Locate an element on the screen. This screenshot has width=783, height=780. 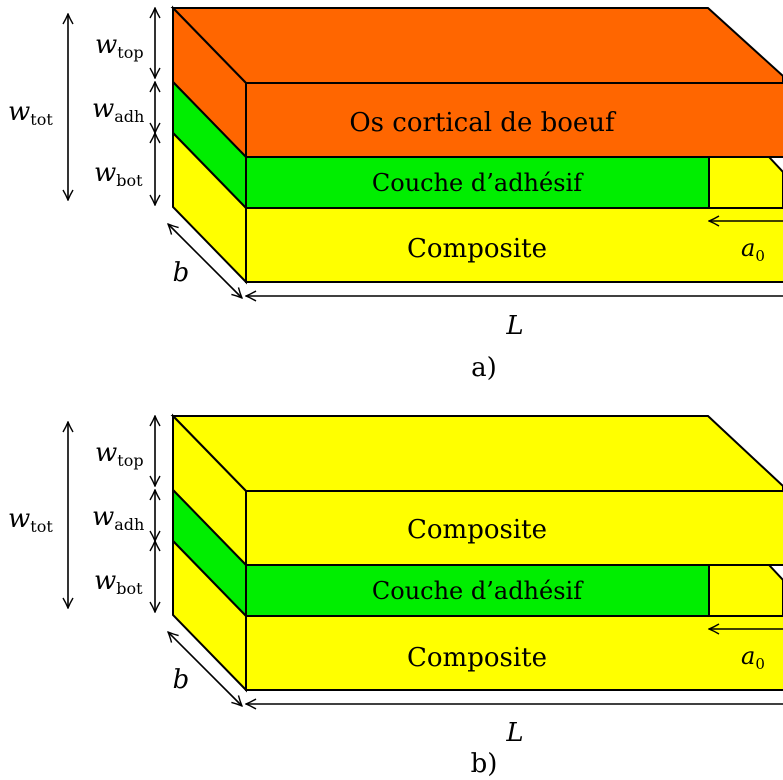
panel-b-width-label: b is located at coordinates (181, 680).